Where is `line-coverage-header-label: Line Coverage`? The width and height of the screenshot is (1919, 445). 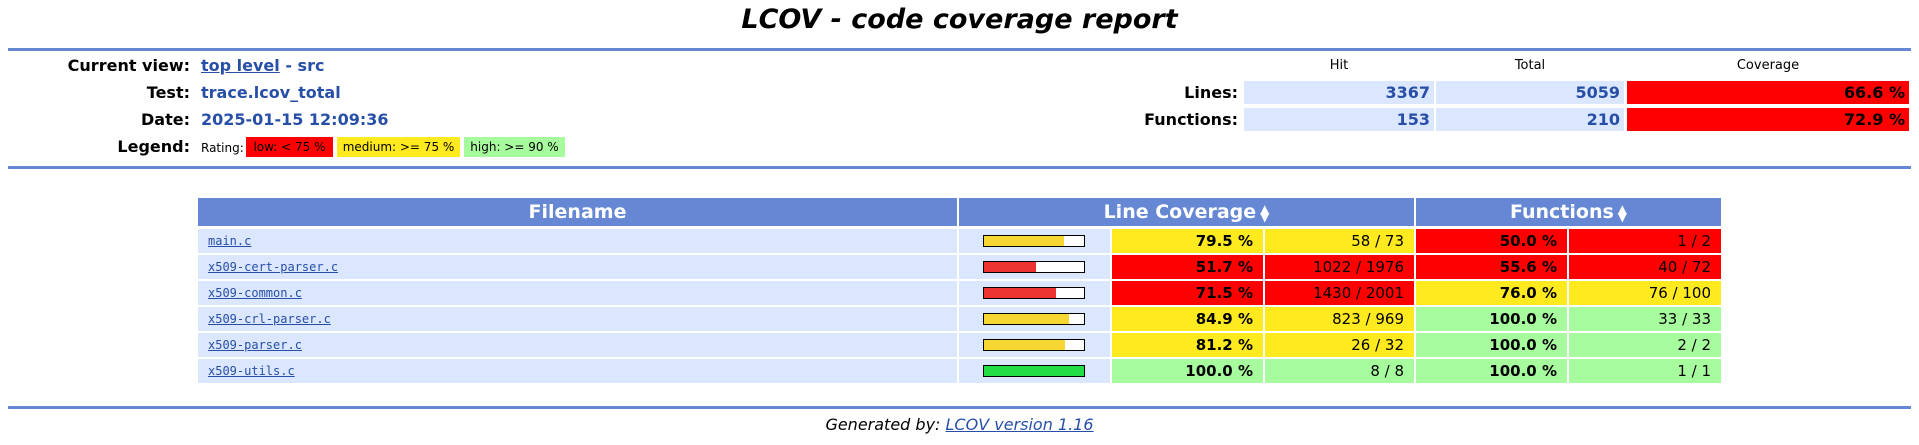
line-coverage-header-label: Line Coverage is located at coordinates (1180, 212).